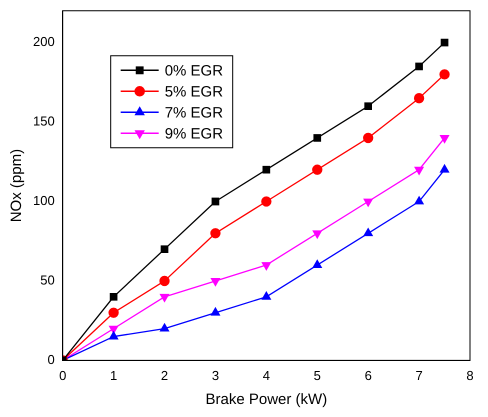 Image resolution: width=488 pixels, height=417 pixels. Describe the element at coordinates (317, 375) in the screenshot. I see `x-tick-label: 5` at that location.